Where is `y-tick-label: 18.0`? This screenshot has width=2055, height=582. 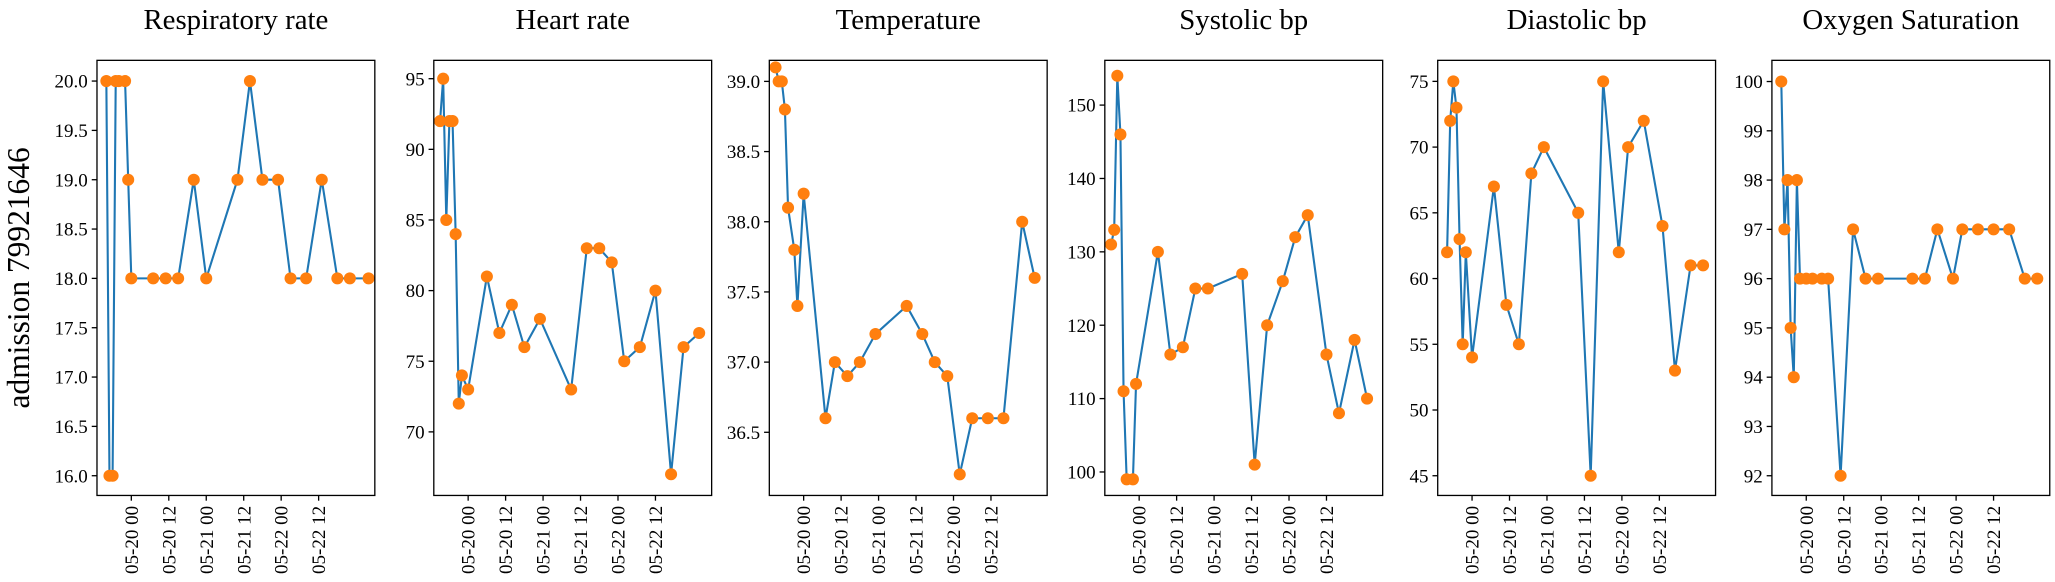
y-tick-label: 18.0 is located at coordinates (71, 279).